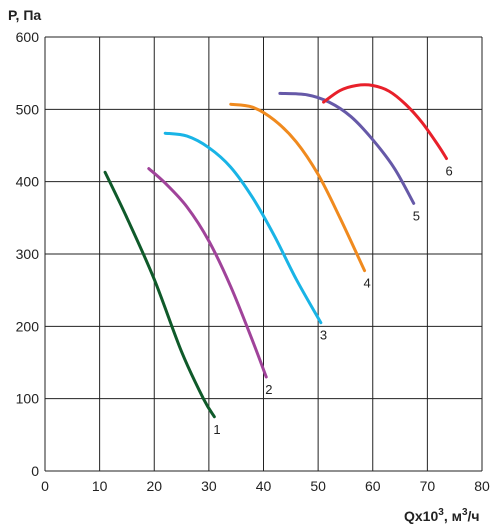  I want to click on y-tick-label: 100, so click(28, 399).